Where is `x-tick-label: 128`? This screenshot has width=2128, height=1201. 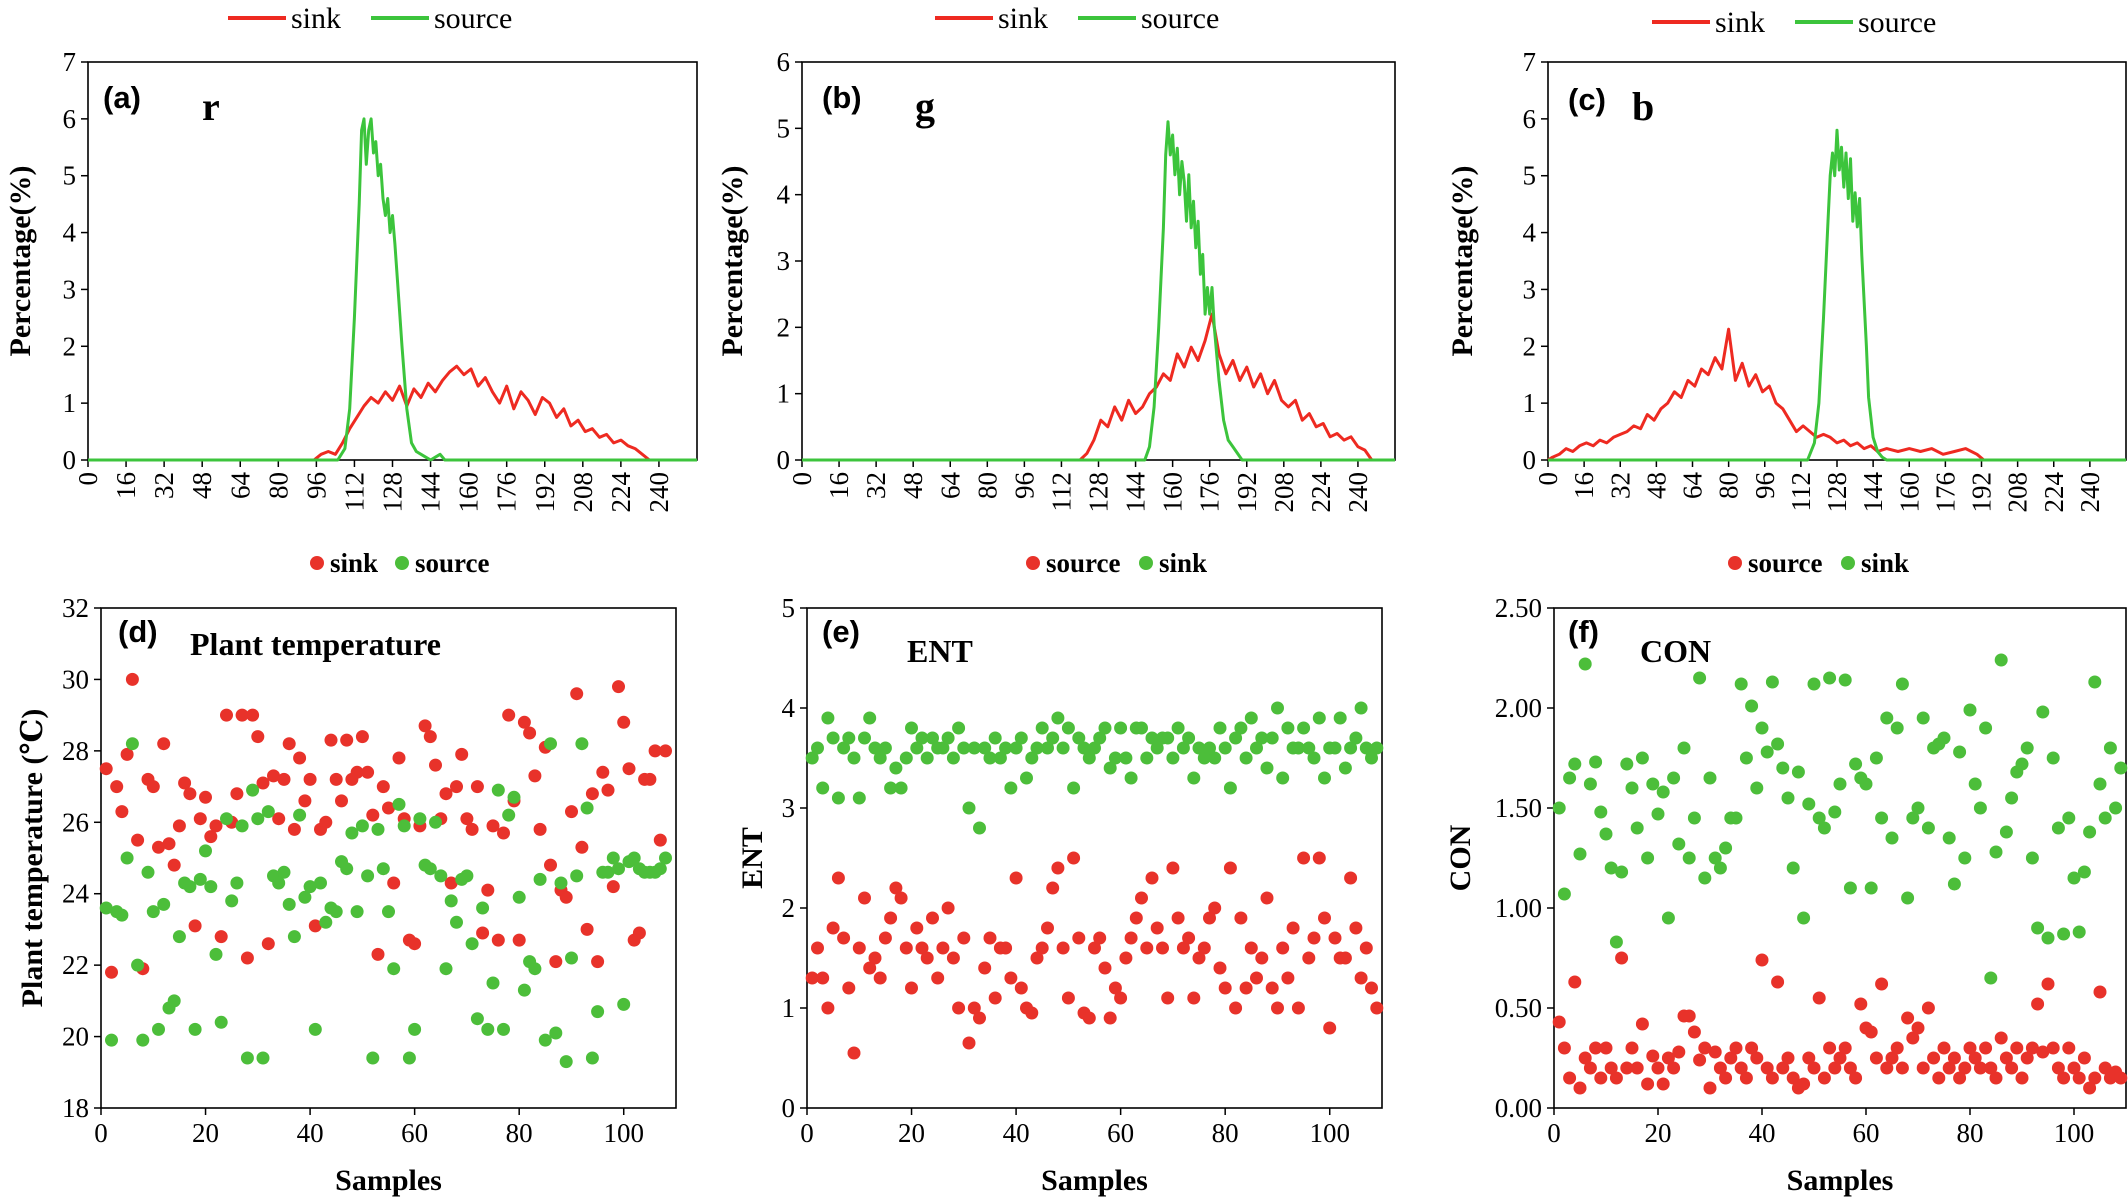
x-tick-label: 128 is located at coordinates (1099, 492).